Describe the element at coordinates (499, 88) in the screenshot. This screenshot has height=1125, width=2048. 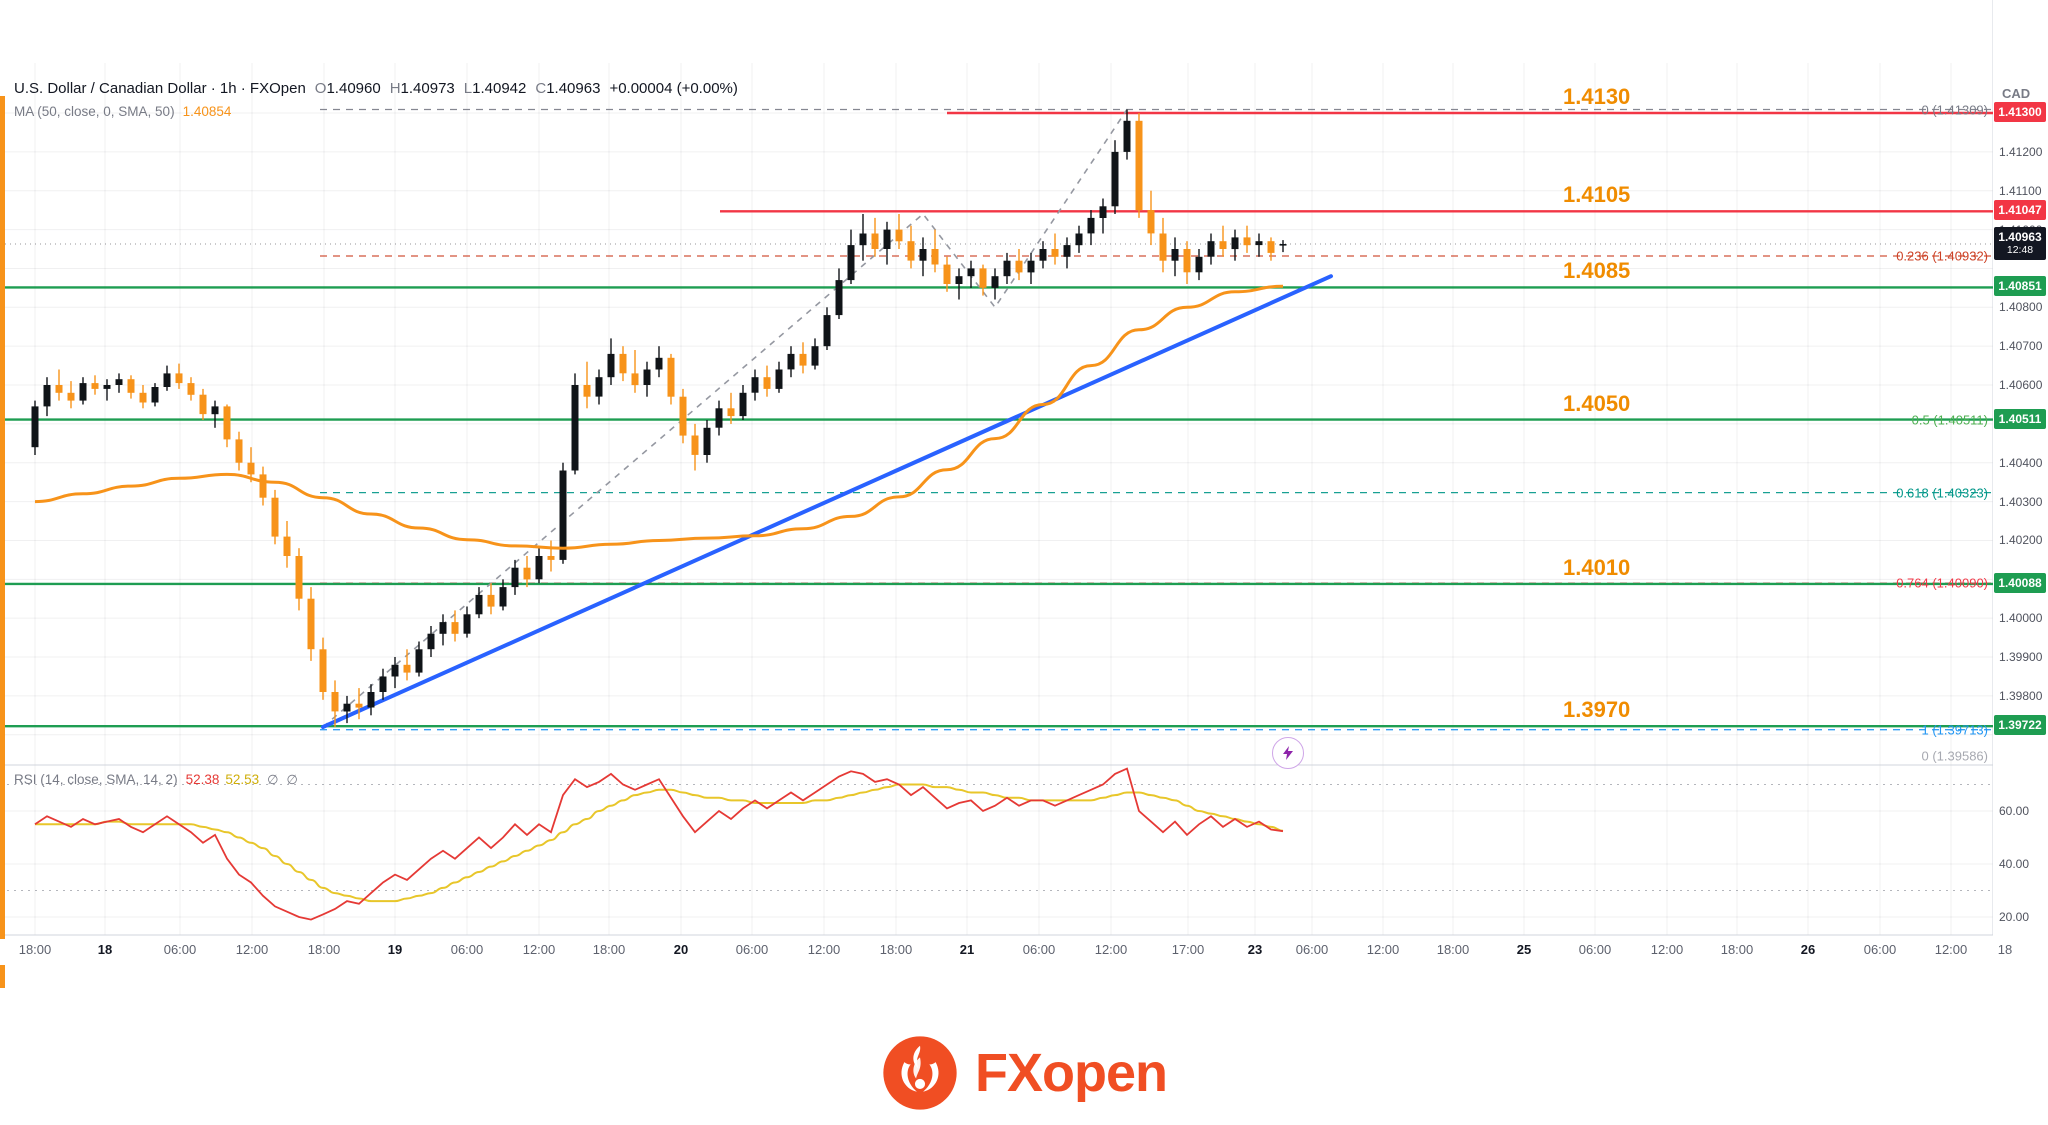
I see `low-value: 1.40942` at that location.